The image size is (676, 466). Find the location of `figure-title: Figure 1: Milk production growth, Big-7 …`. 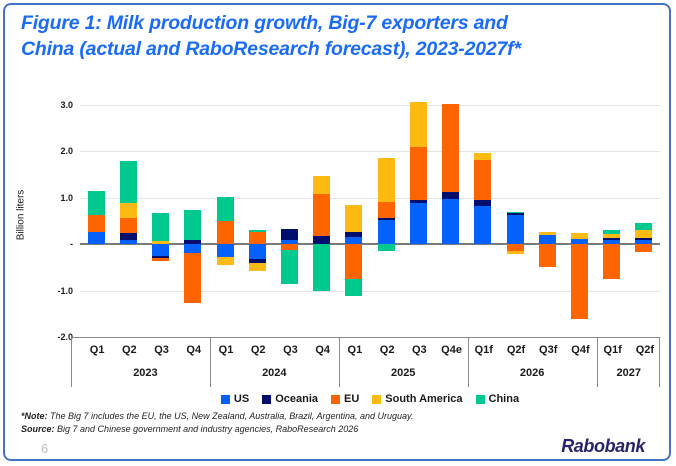

figure-title: Figure 1: Milk production growth, Big-7 … is located at coordinates (341, 36).